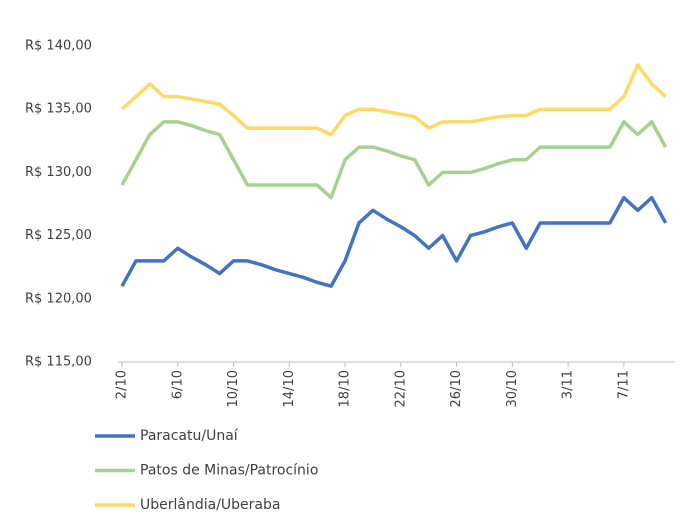  I want to click on x-tick-label: 18/10, so click(345, 388).